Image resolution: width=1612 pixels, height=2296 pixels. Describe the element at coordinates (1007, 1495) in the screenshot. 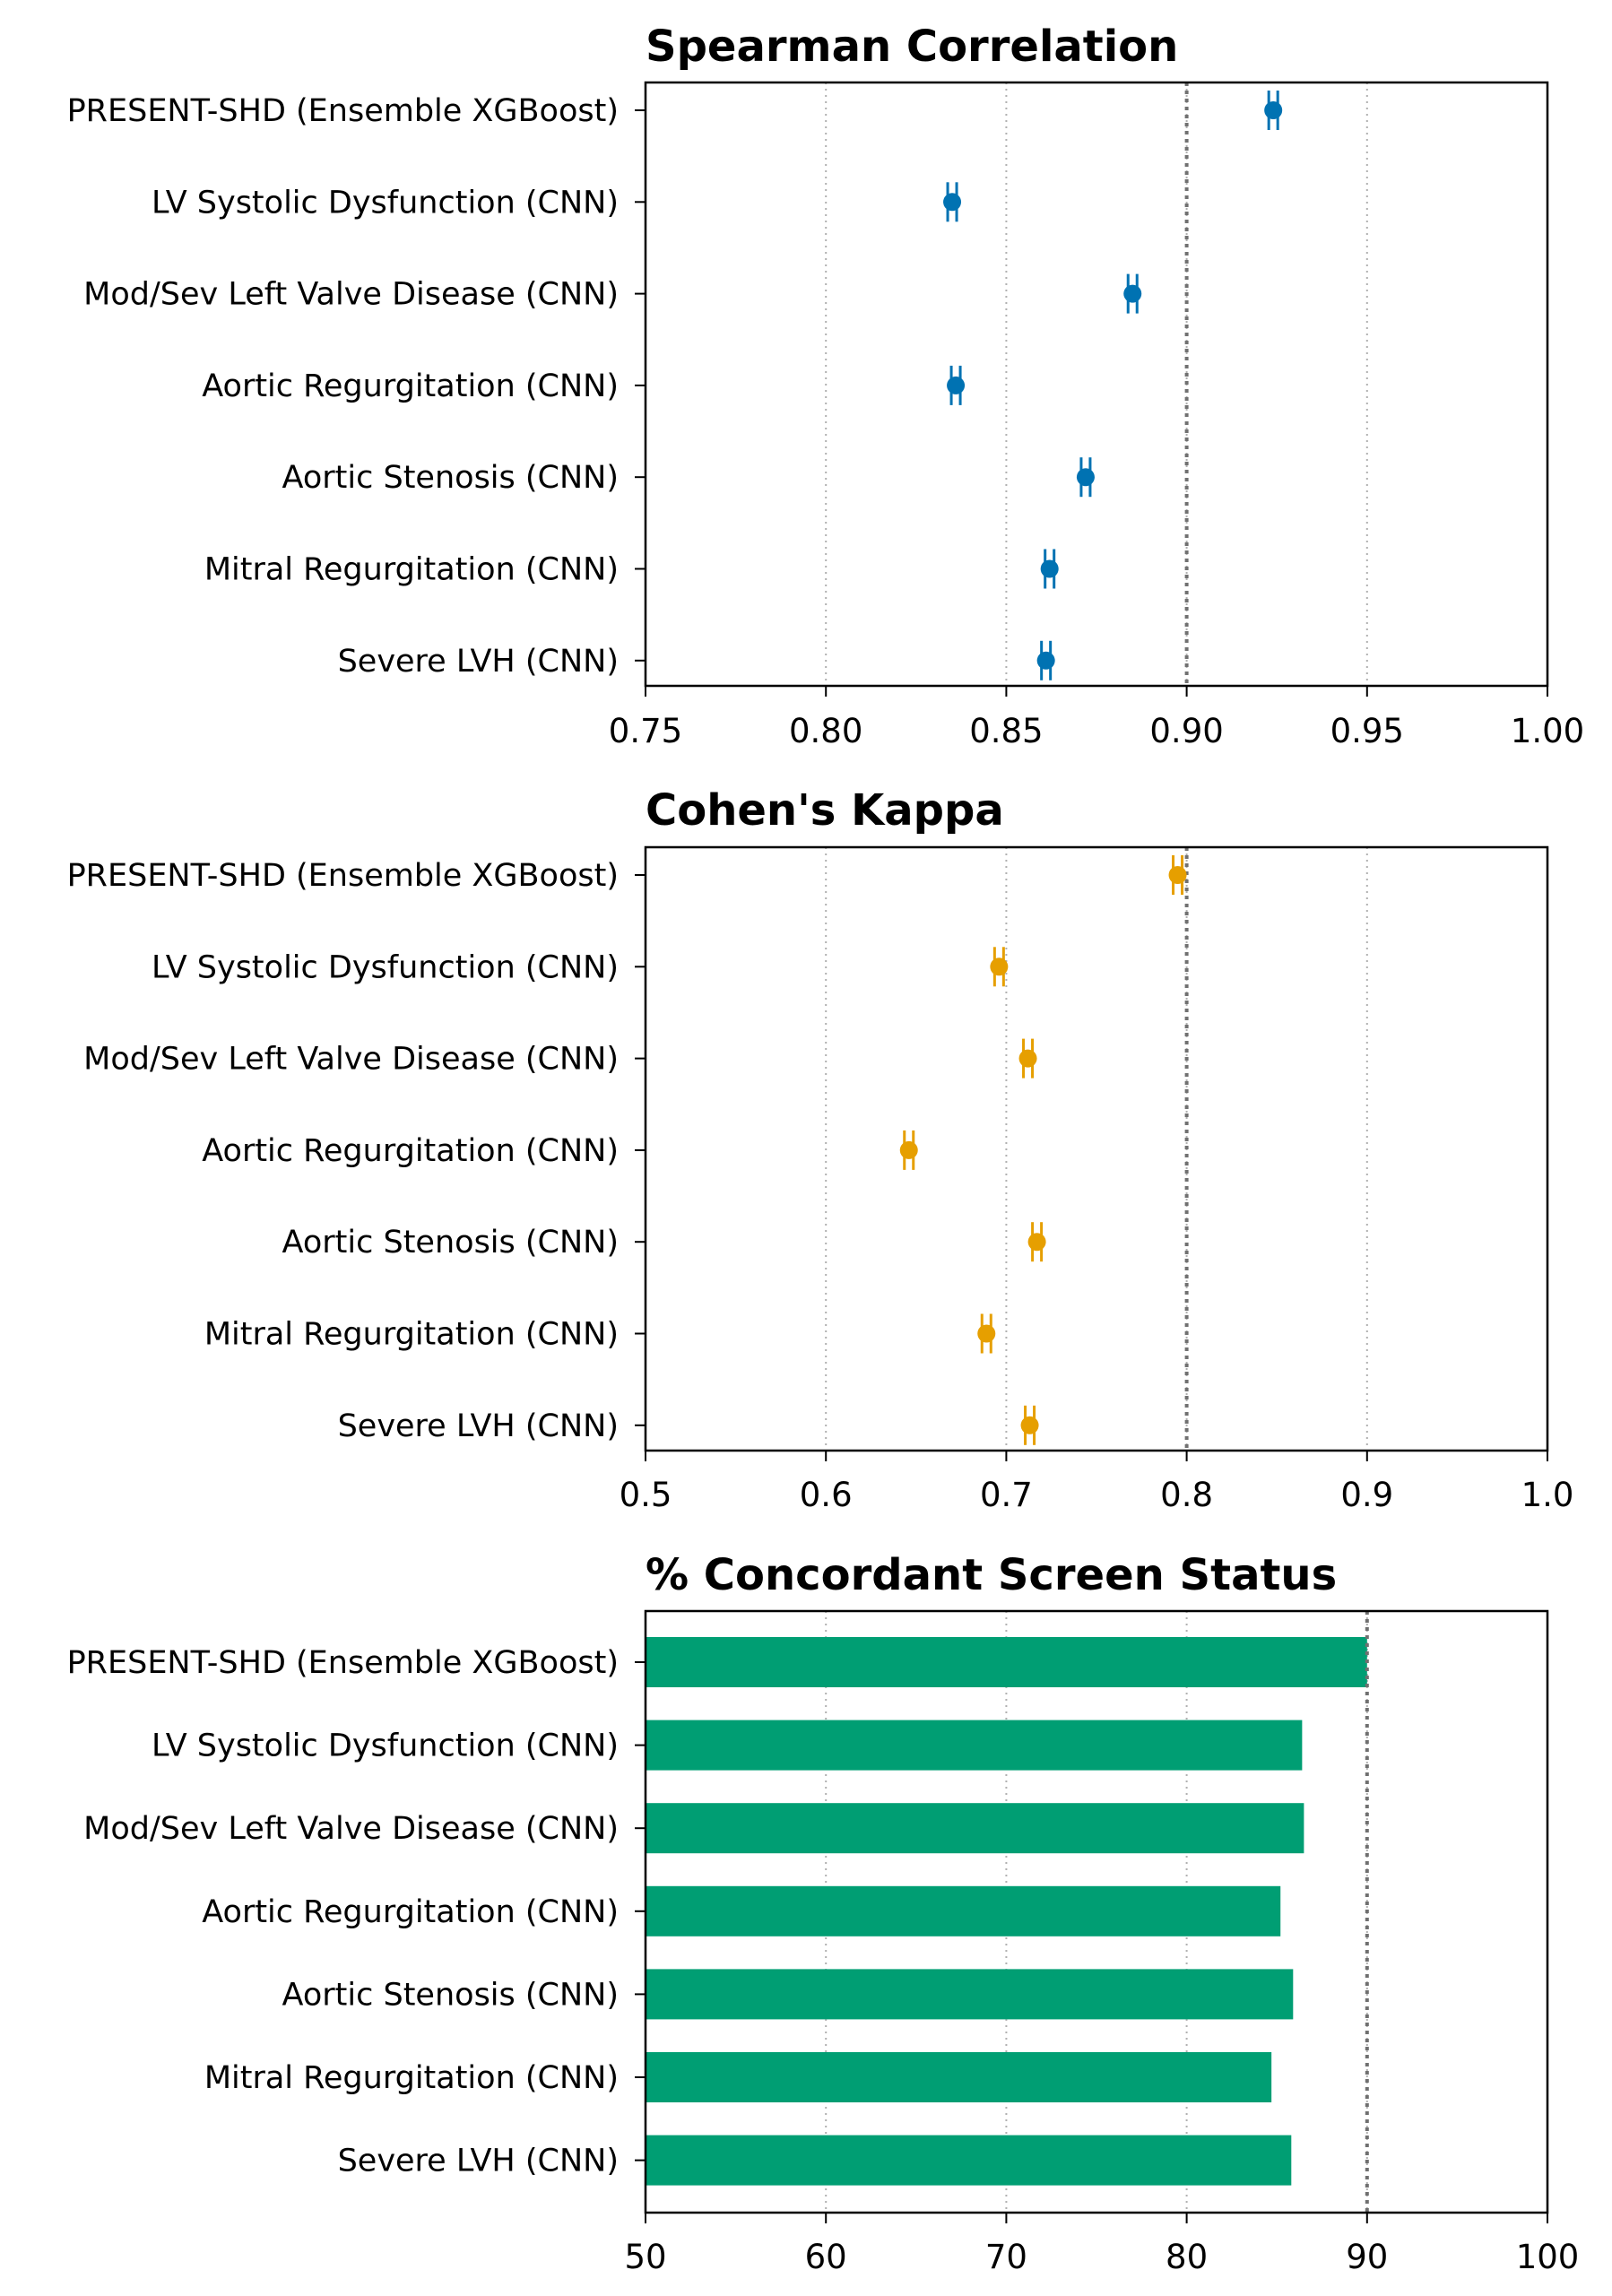

I see `x-tick-label: 0.7` at that location.